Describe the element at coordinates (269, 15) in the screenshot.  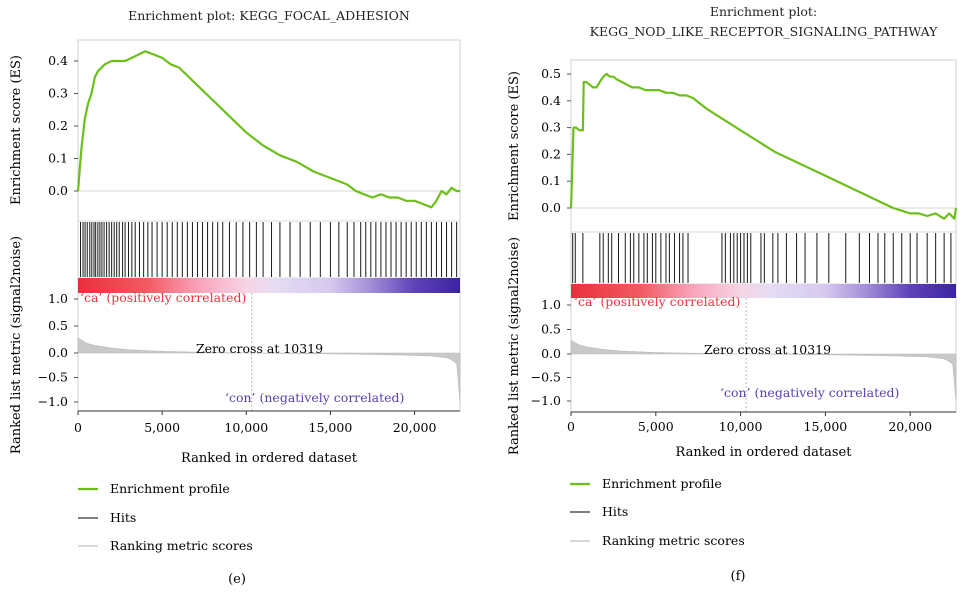
I see `chart-title: Enrichment plot: KEGG_FOCAL_ADHESION` at that location.